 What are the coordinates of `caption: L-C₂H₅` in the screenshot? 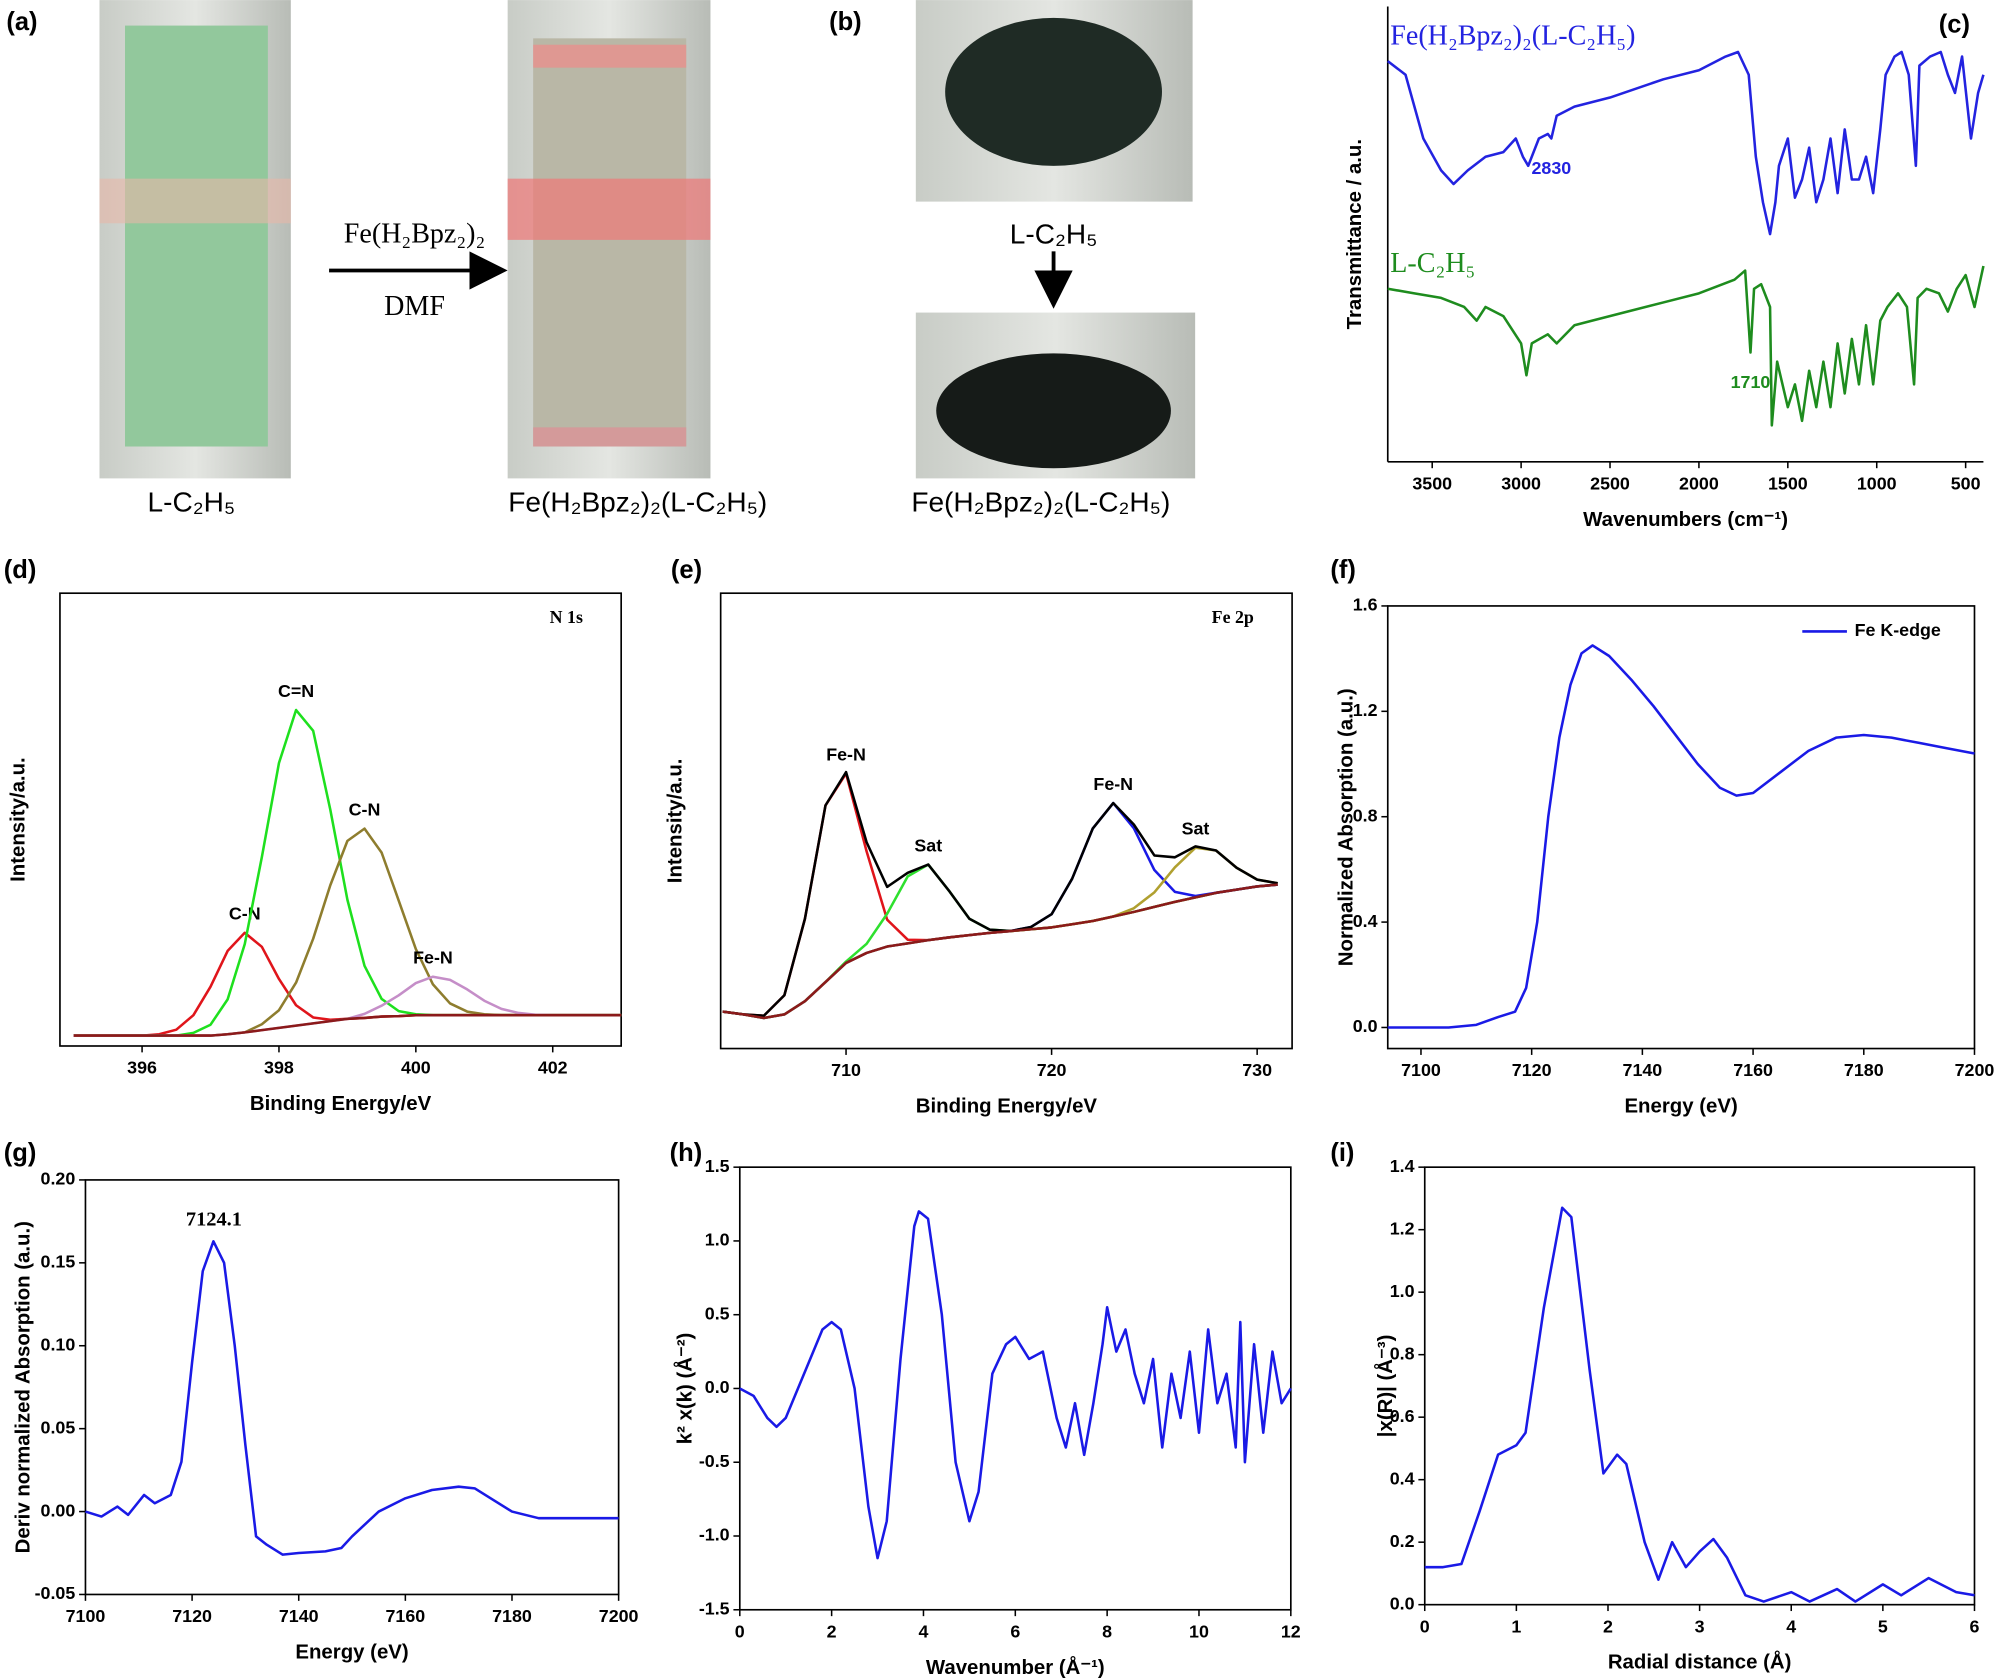 It's located at (192, 501).